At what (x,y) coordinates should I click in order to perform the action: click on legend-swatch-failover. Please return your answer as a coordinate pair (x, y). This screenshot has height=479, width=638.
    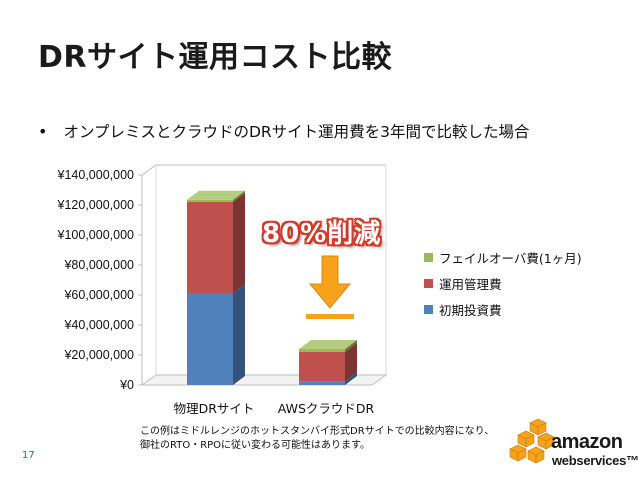
    Looking at the image, I should click on (428, 257).